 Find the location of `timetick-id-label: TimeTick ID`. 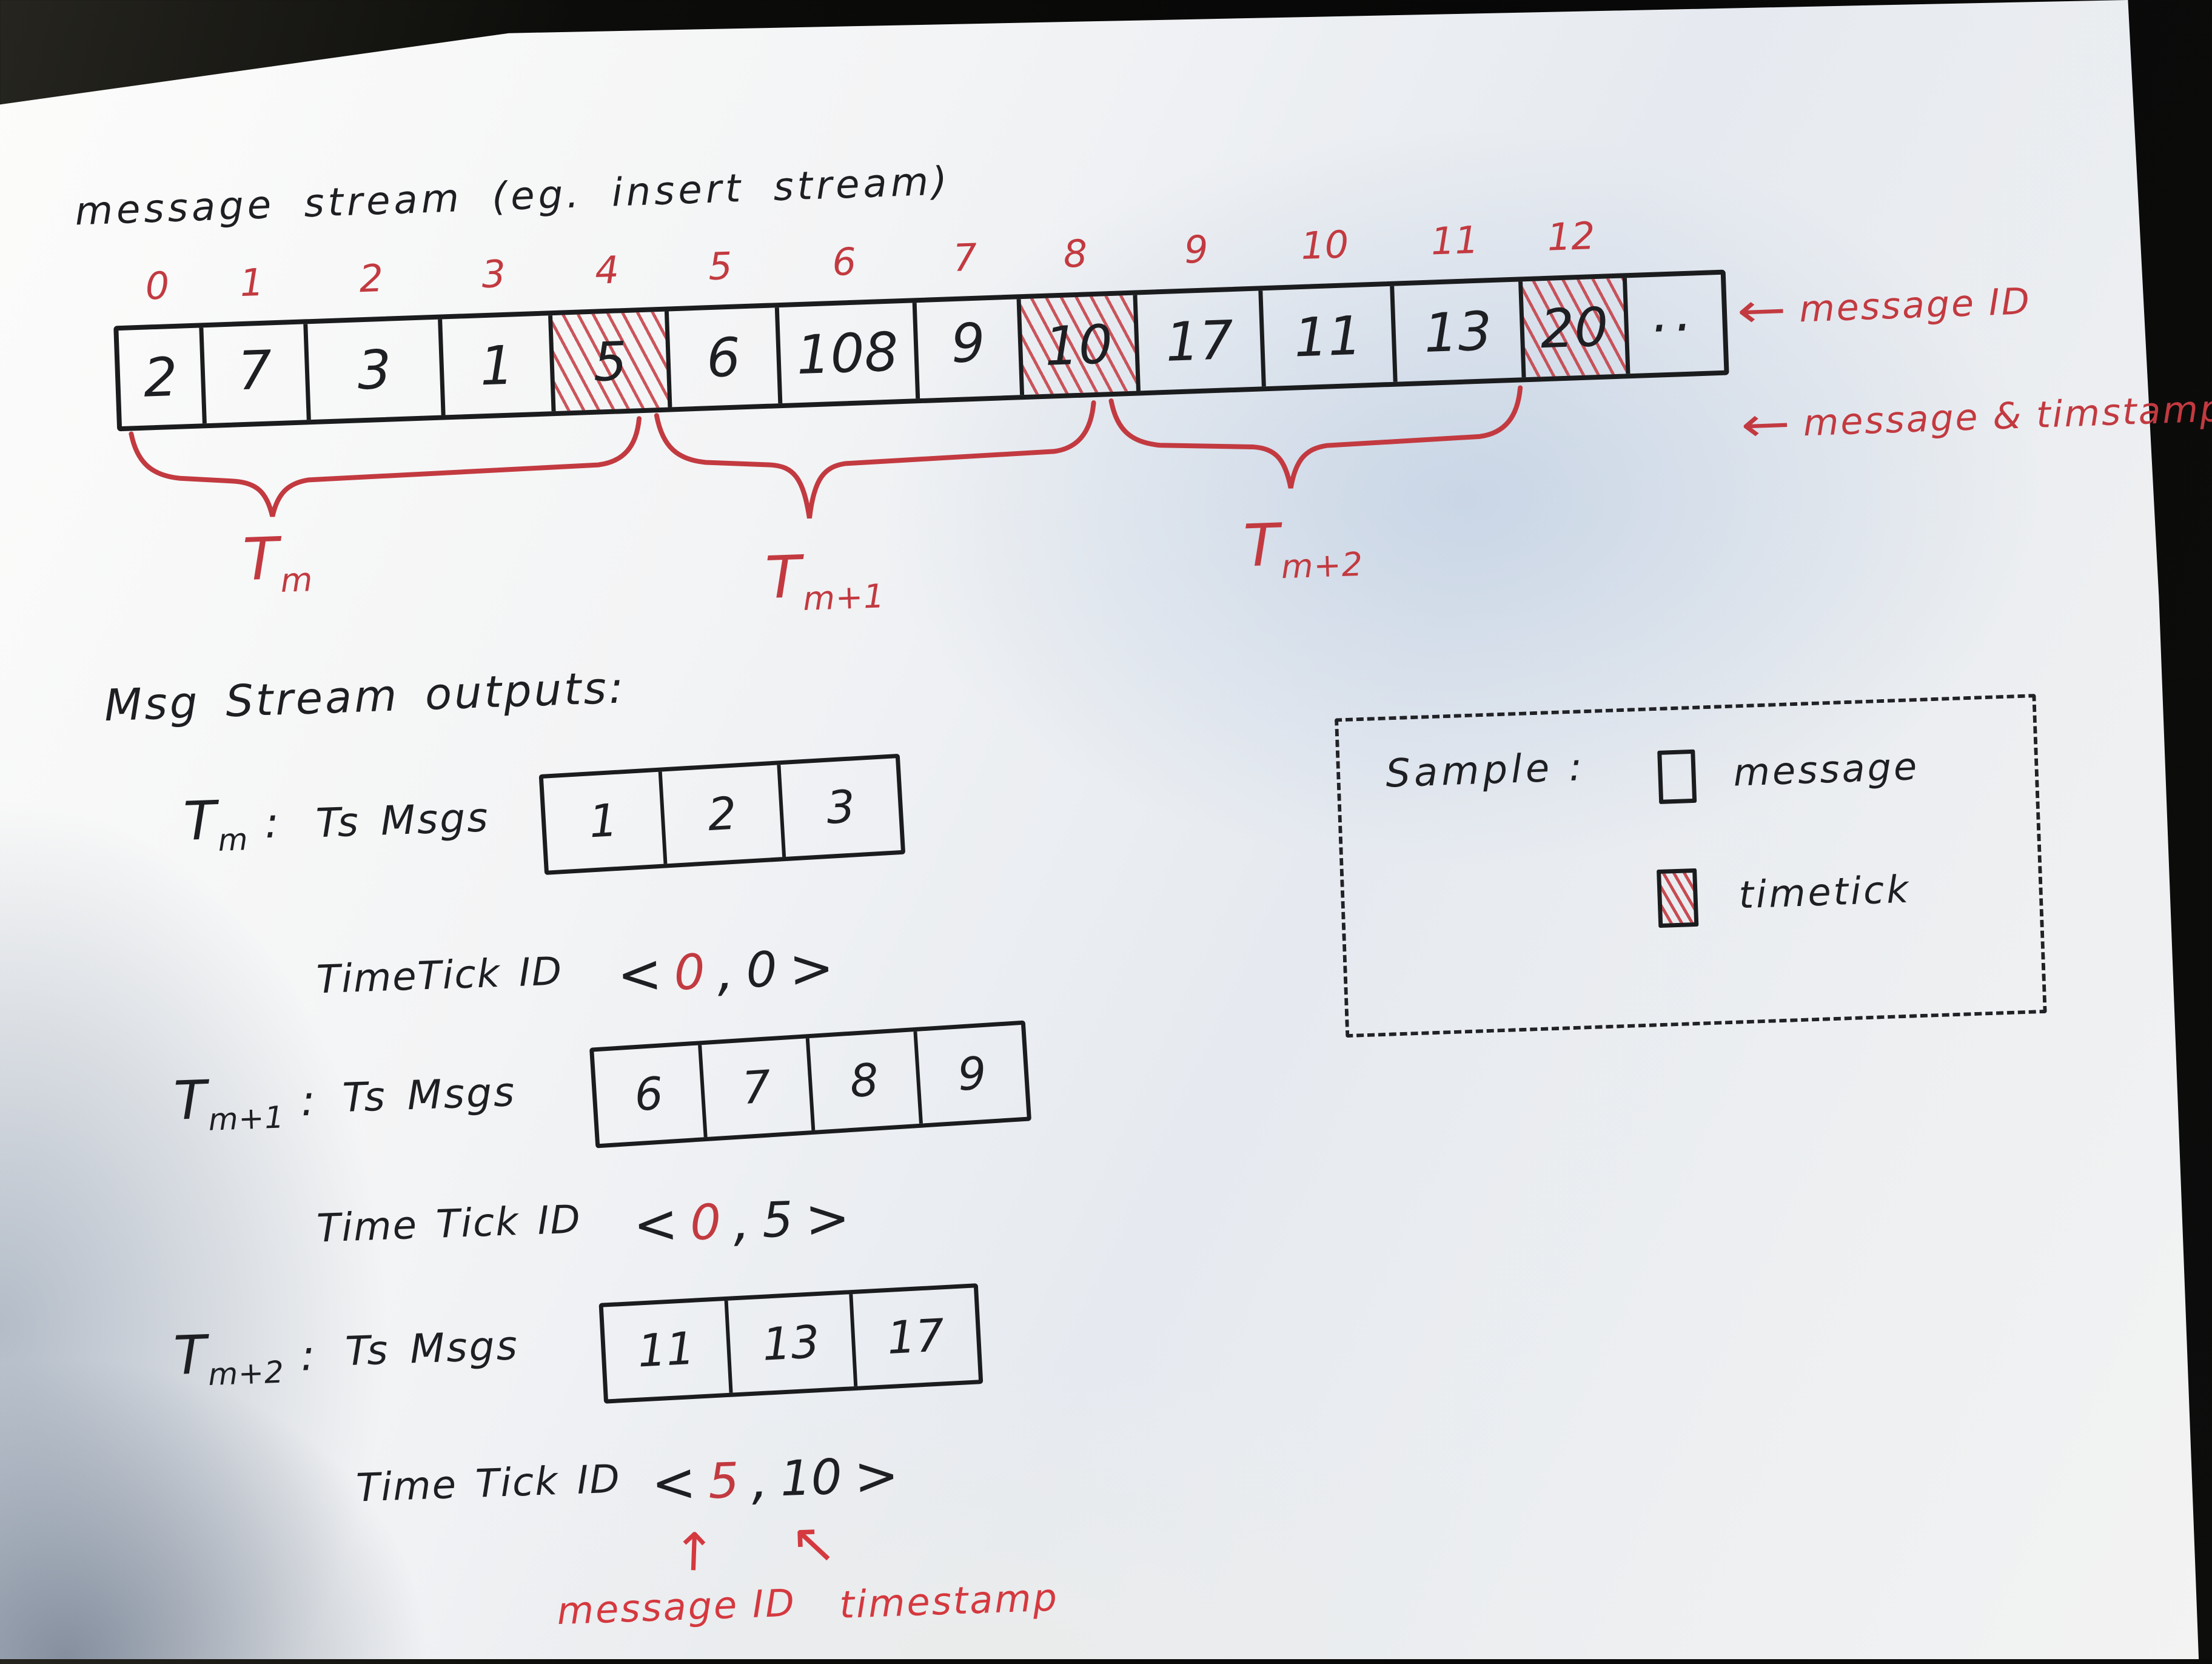

timetick-id-label: TimeTick ID is located at coordinates (439, 976).